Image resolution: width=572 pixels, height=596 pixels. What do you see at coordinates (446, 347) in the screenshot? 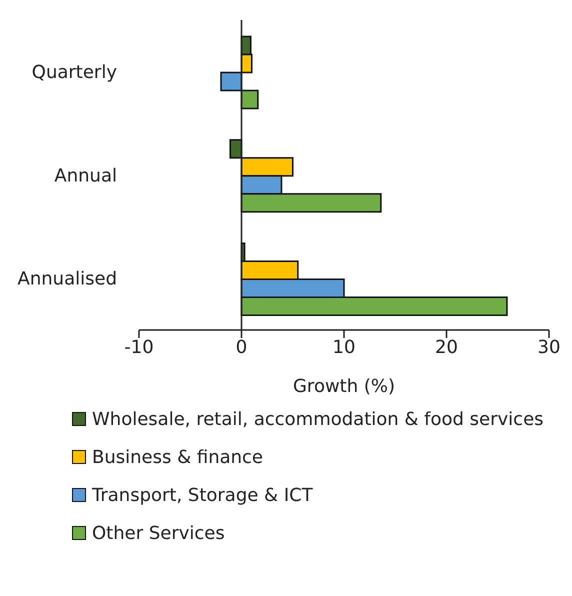
I see `x-tick-label: 20` at bounding box center [446, 347].